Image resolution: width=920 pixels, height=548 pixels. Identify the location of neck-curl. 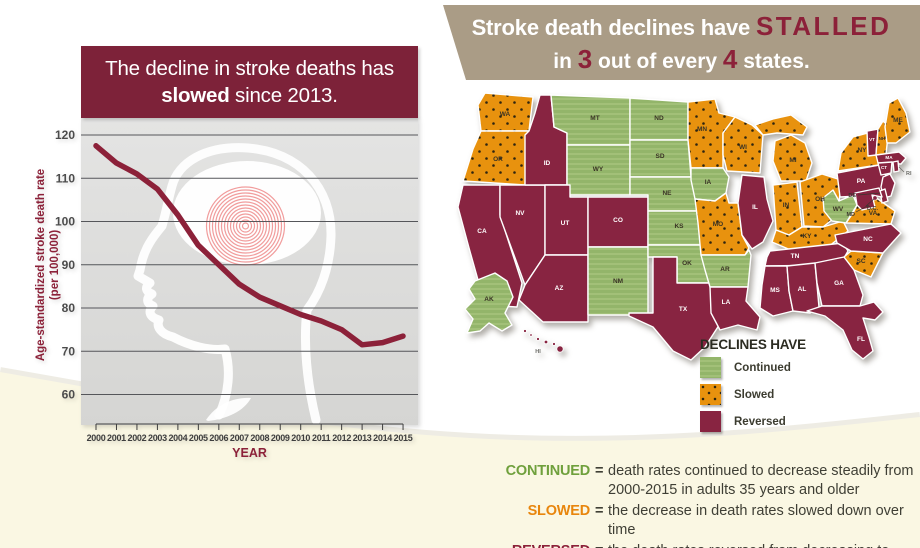
(228, 409).